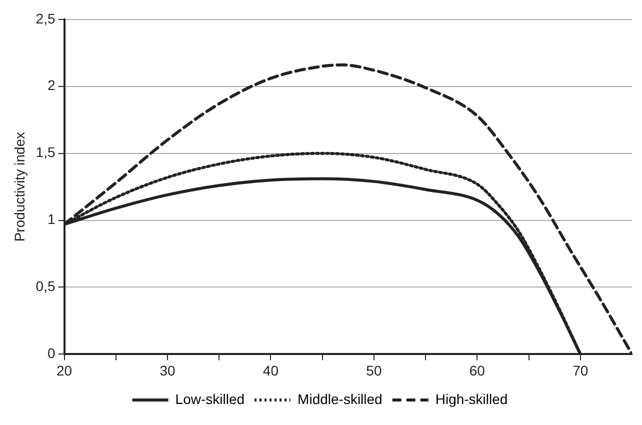  I want to click on y-tick-label: 1,5, so click(46, 152).